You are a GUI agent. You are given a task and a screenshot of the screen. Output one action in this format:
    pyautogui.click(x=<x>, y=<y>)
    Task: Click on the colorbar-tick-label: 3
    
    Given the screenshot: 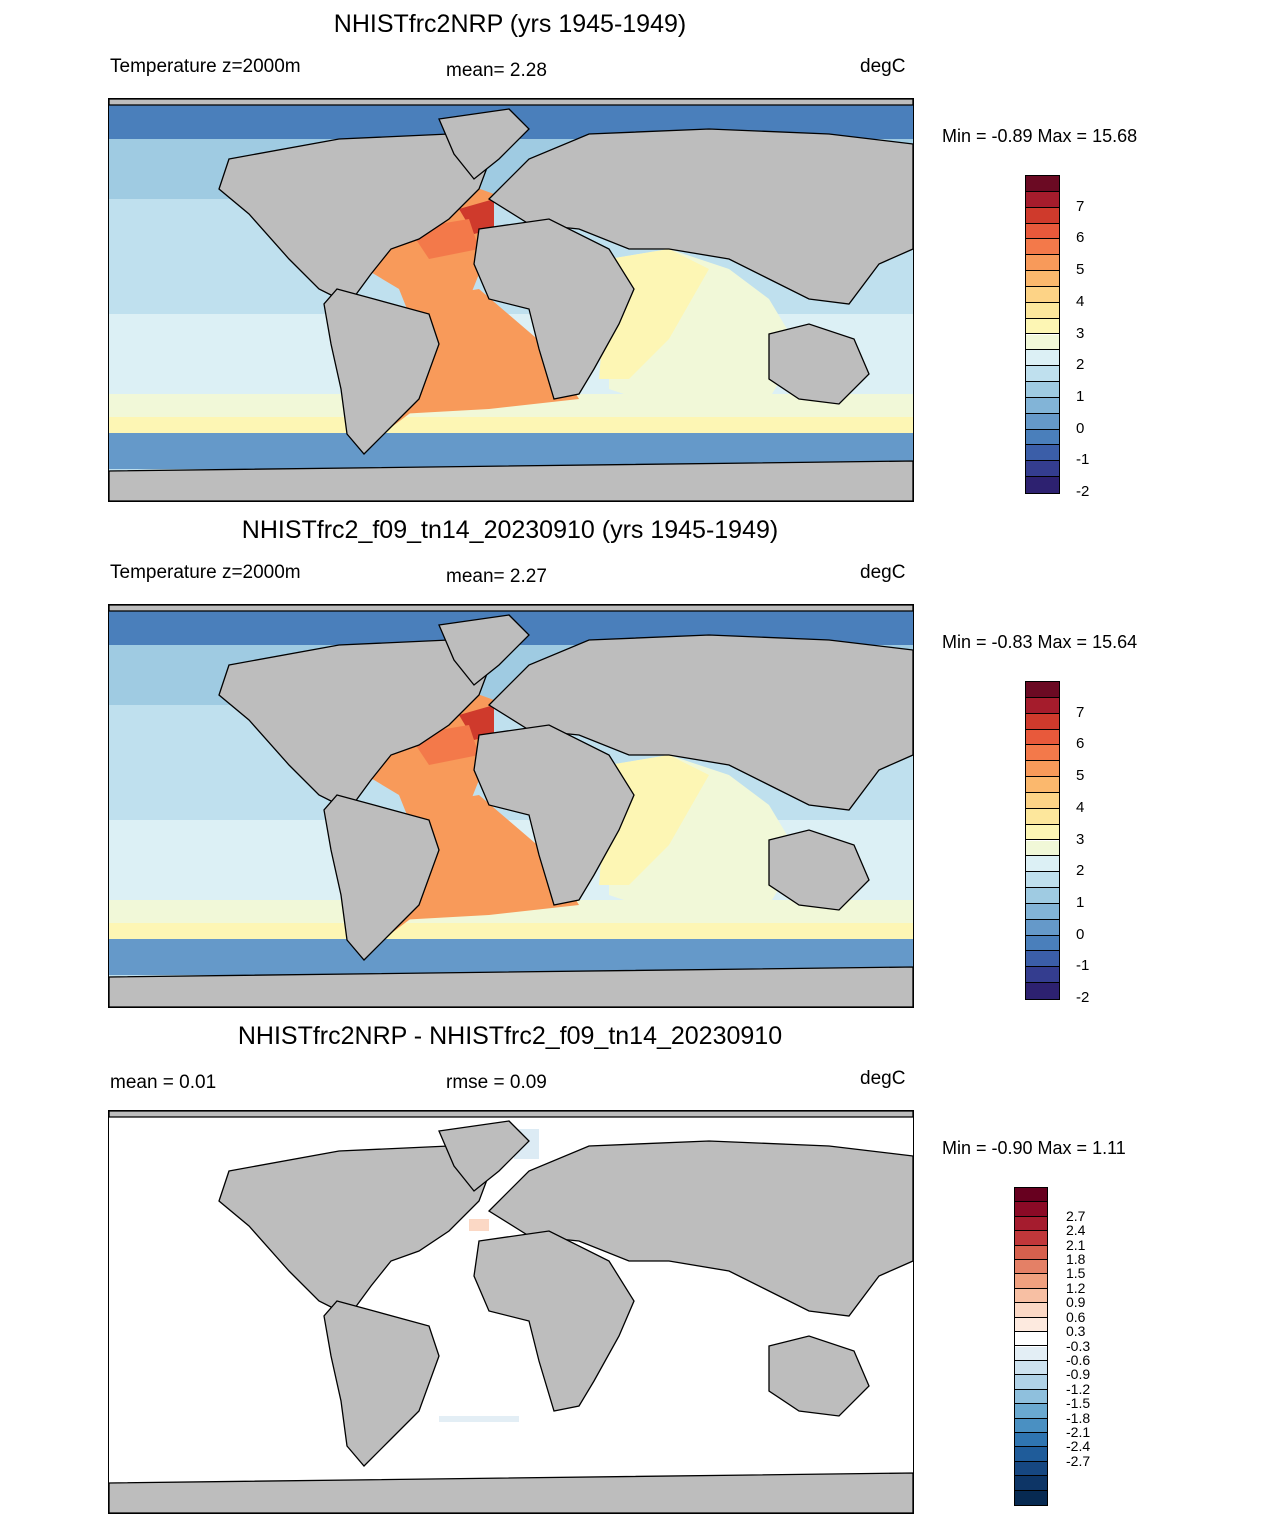 What is the action you would take?
    pyautogui.click(x=1080, y=839)
    